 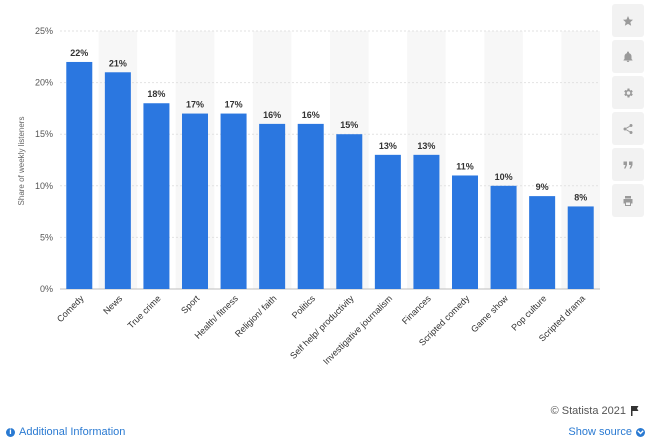 What do you see at coordinates (416, 309) in the screenshot?
I see `x-tick-label: Finances` at bounding box center [416, 309].